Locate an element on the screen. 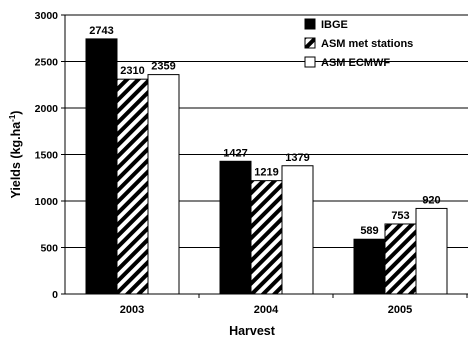 This screenshot has height=343, width=468. y-tick-label-1000: 1000 is located at coordinates (47, 202).